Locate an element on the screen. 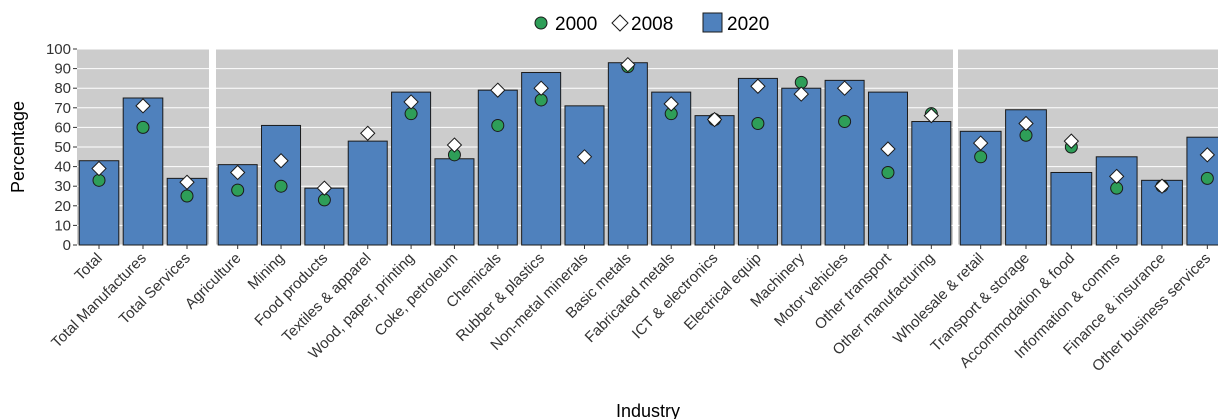  point-2008-mining is located at coordinates (281, 161).